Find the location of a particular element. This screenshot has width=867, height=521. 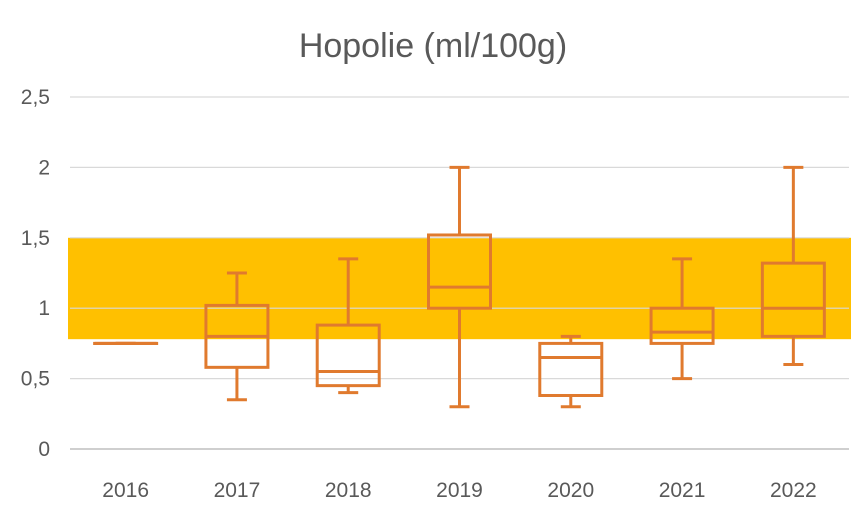

y-tick-label: 2,5 is located at coordinates (35, 97).